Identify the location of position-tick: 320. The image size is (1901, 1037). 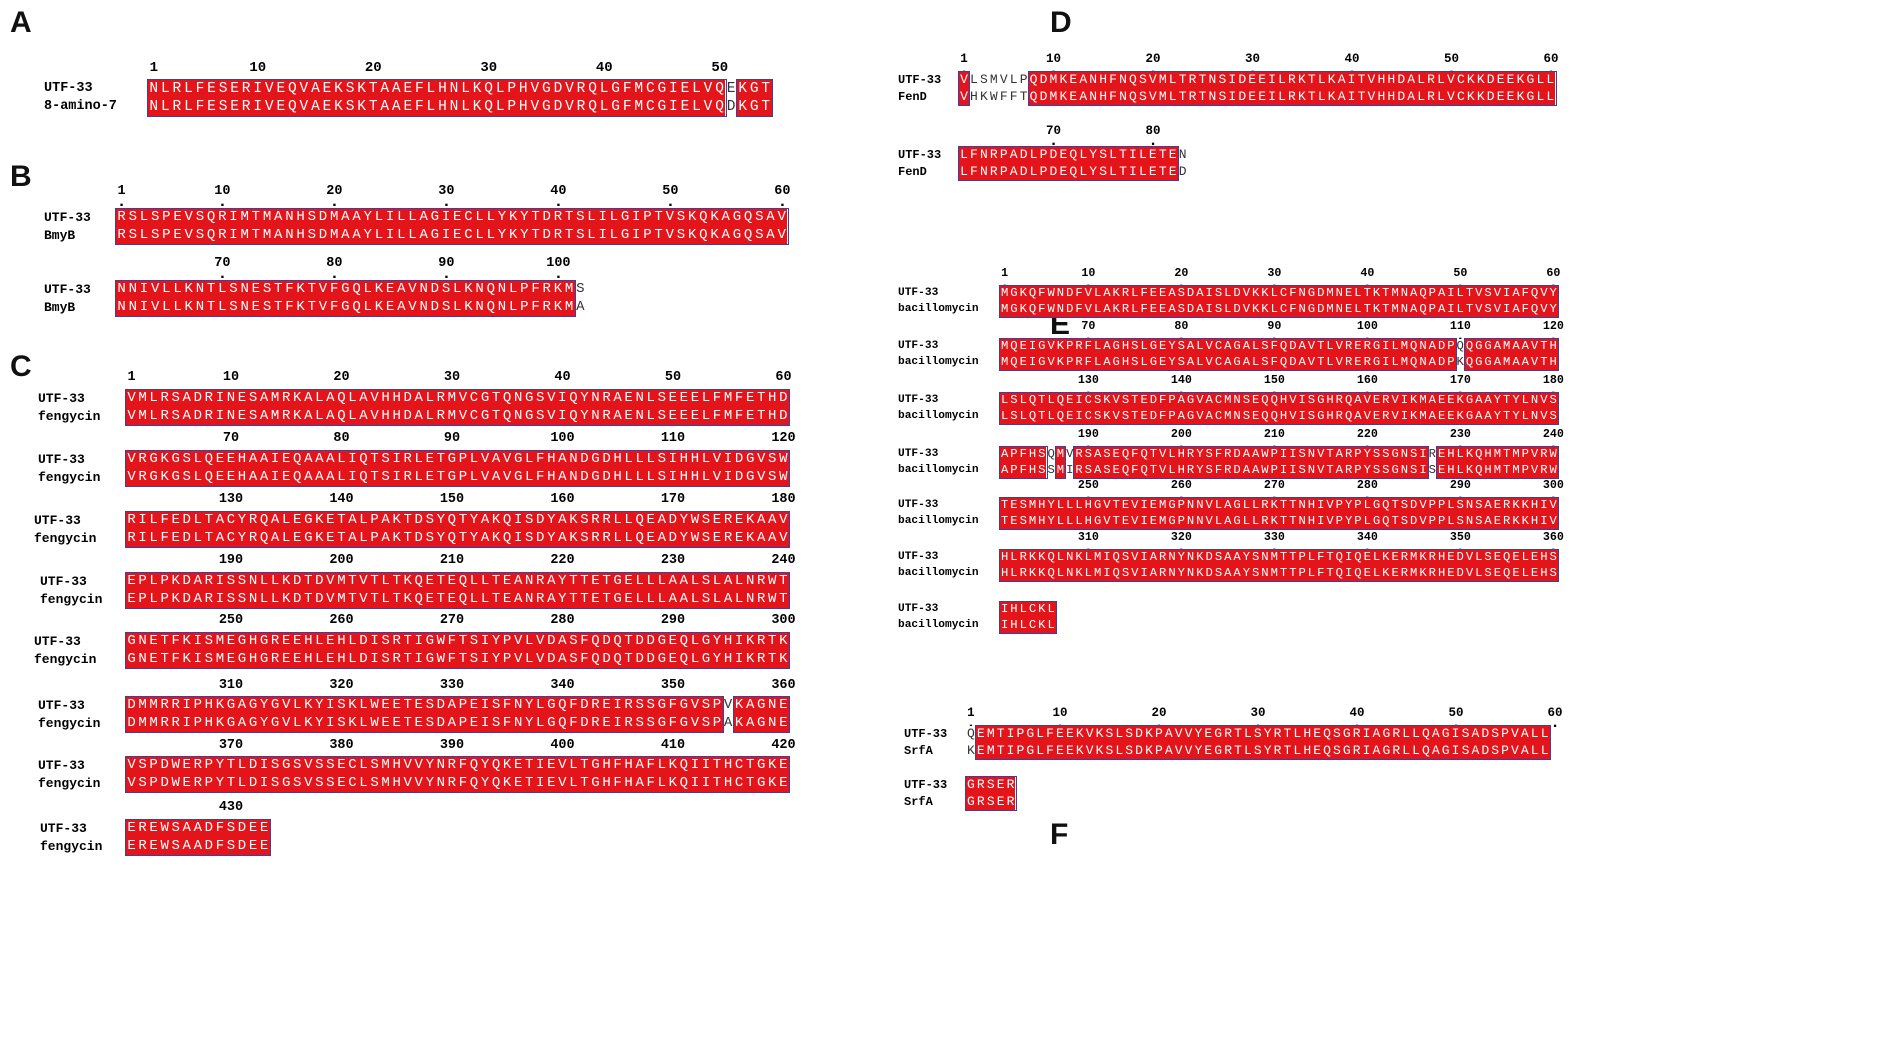
(341, 685).